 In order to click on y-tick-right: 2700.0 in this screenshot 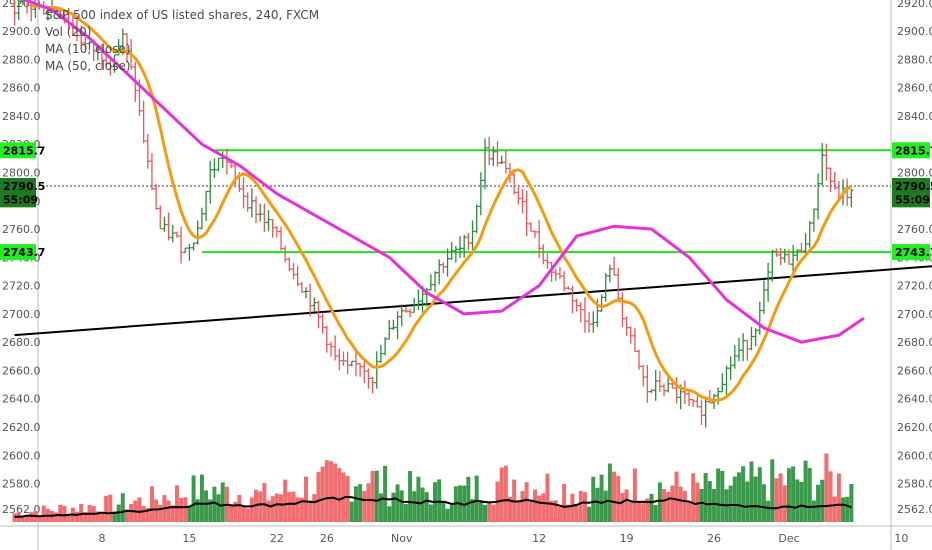, I will do `click(914, 314)`.